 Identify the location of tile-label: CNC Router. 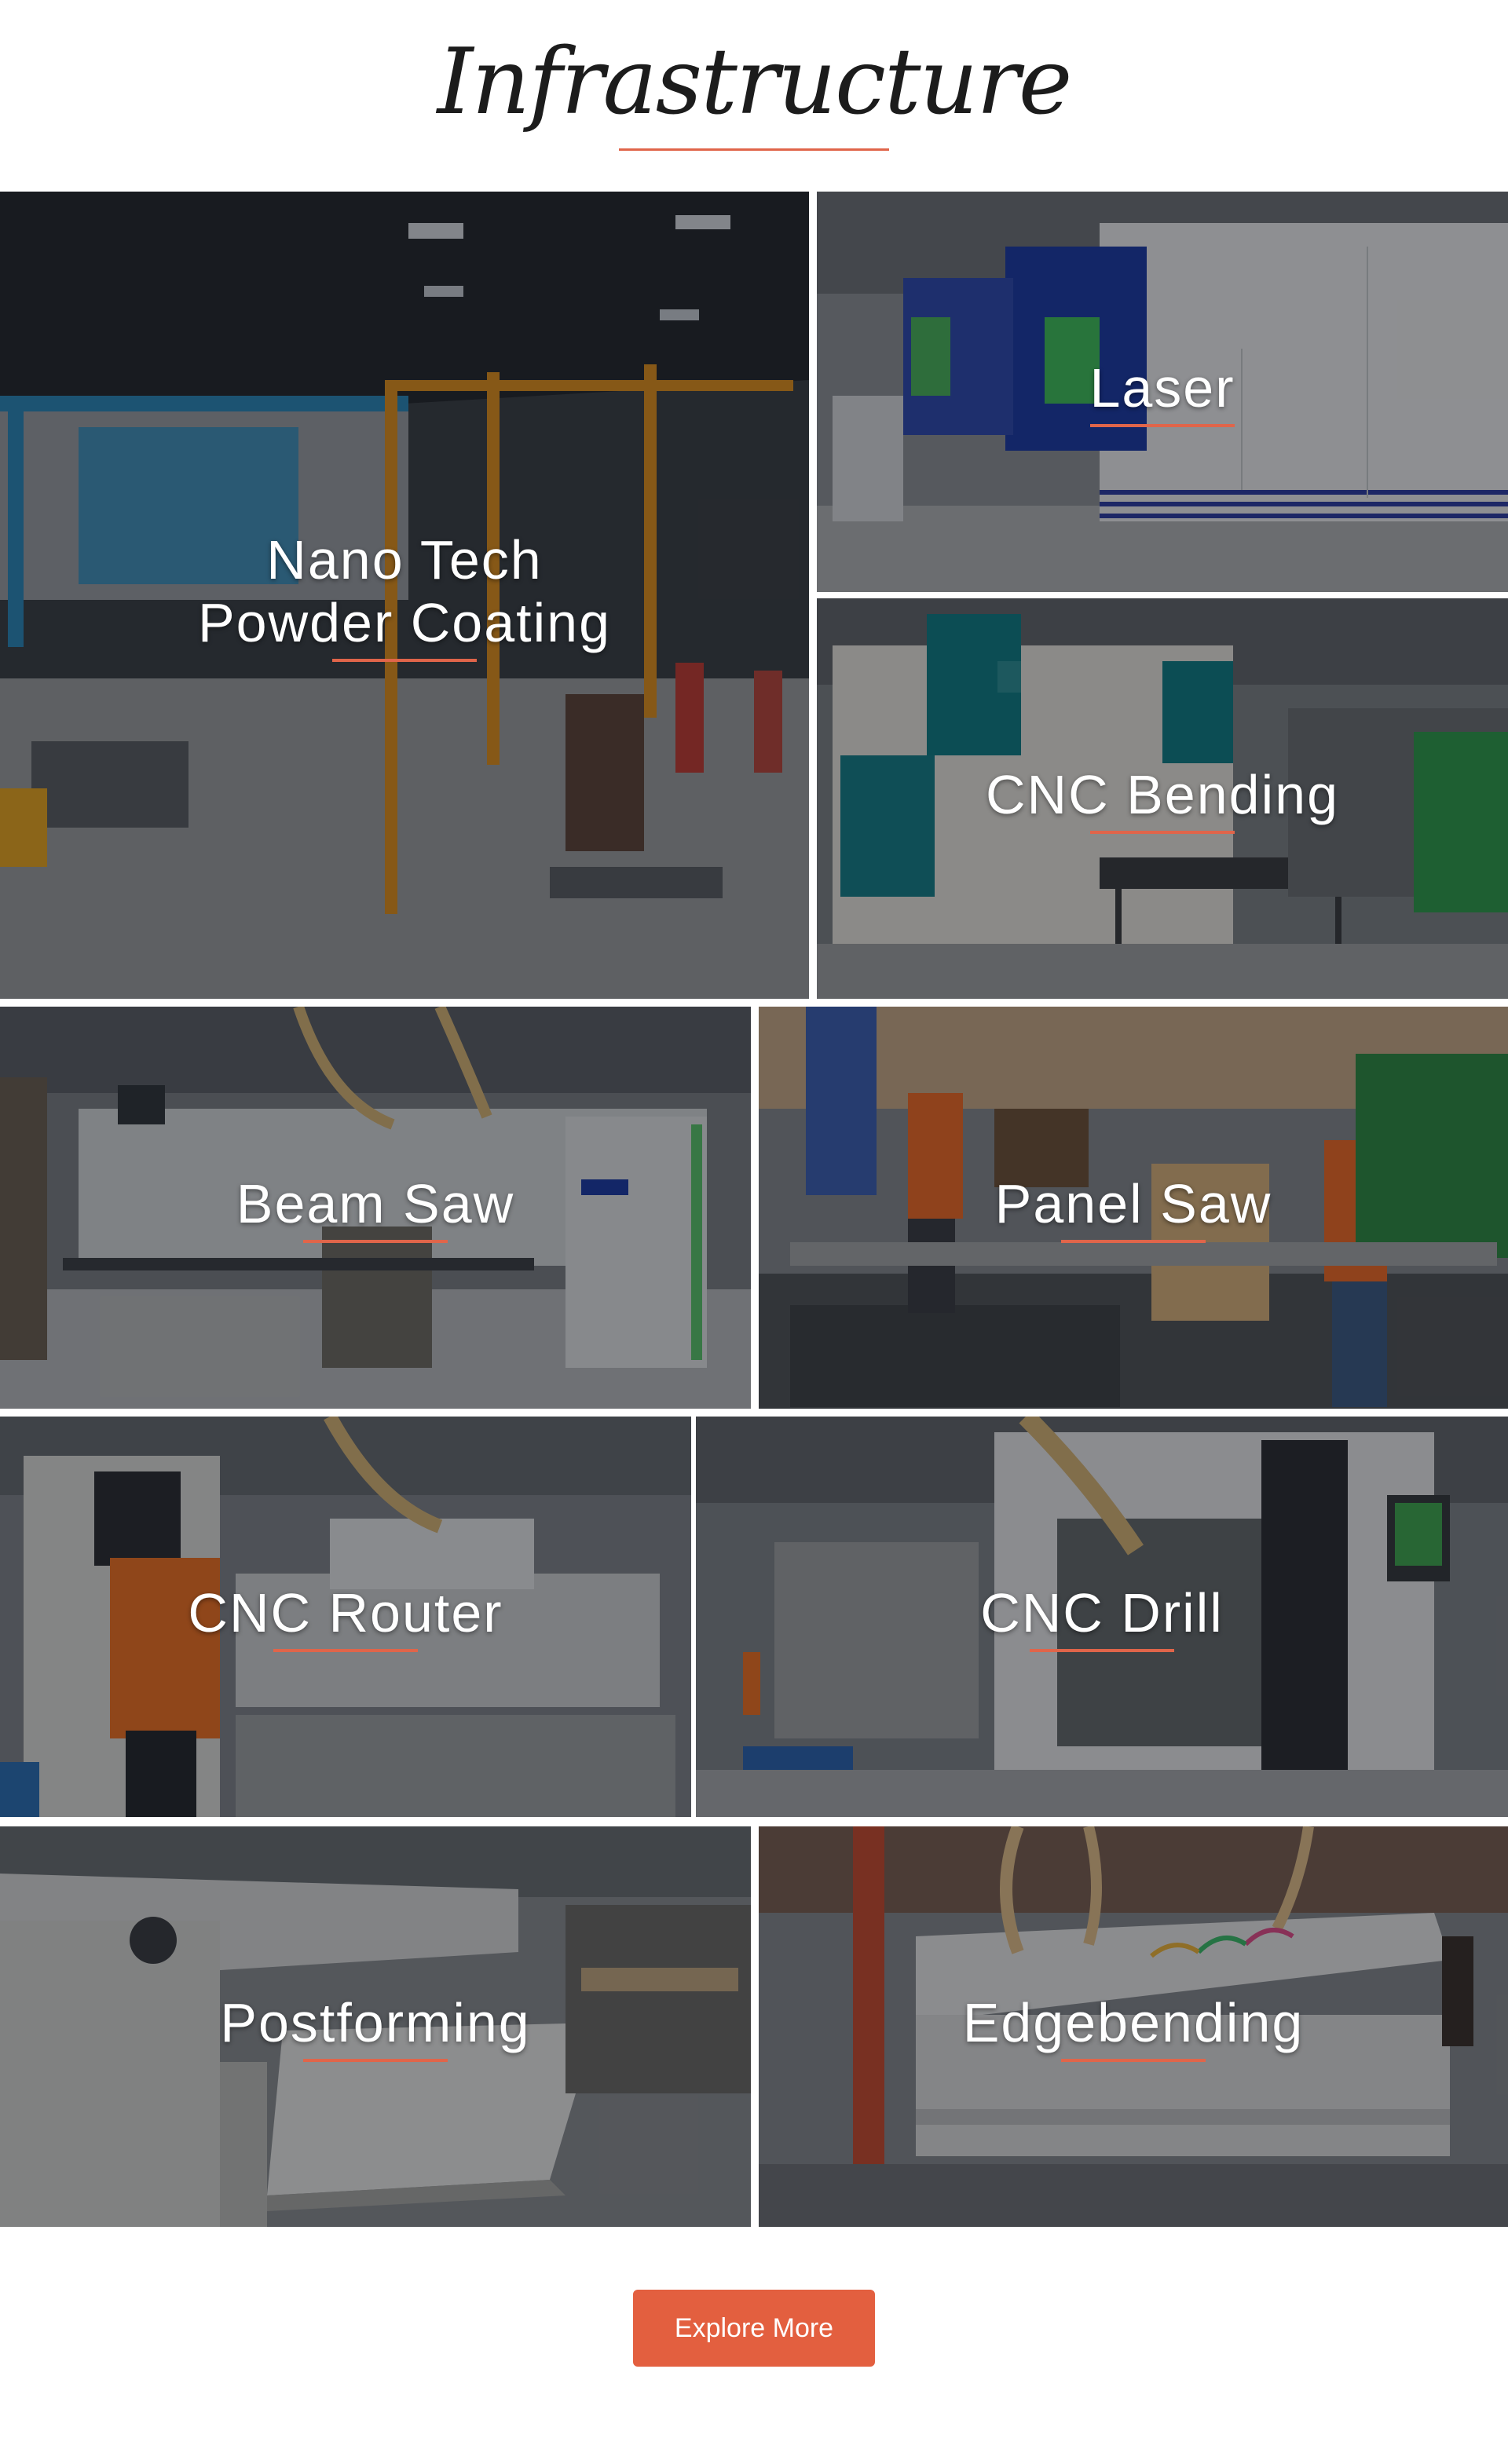
(345, 1612).